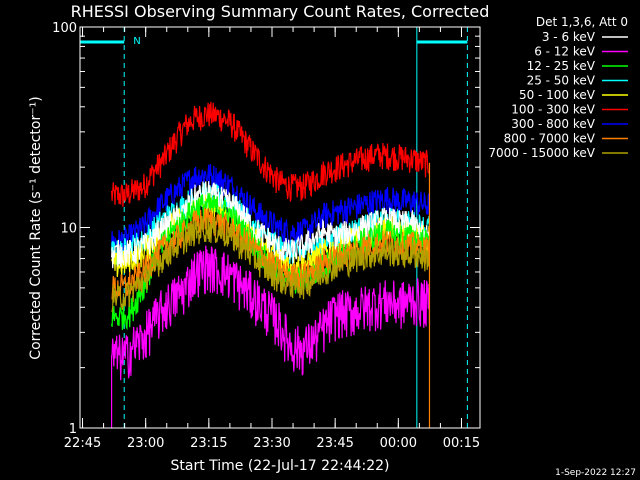 The image size is (640, 480). I want to click on x-tick-label: 23:15, so click(208, 443).